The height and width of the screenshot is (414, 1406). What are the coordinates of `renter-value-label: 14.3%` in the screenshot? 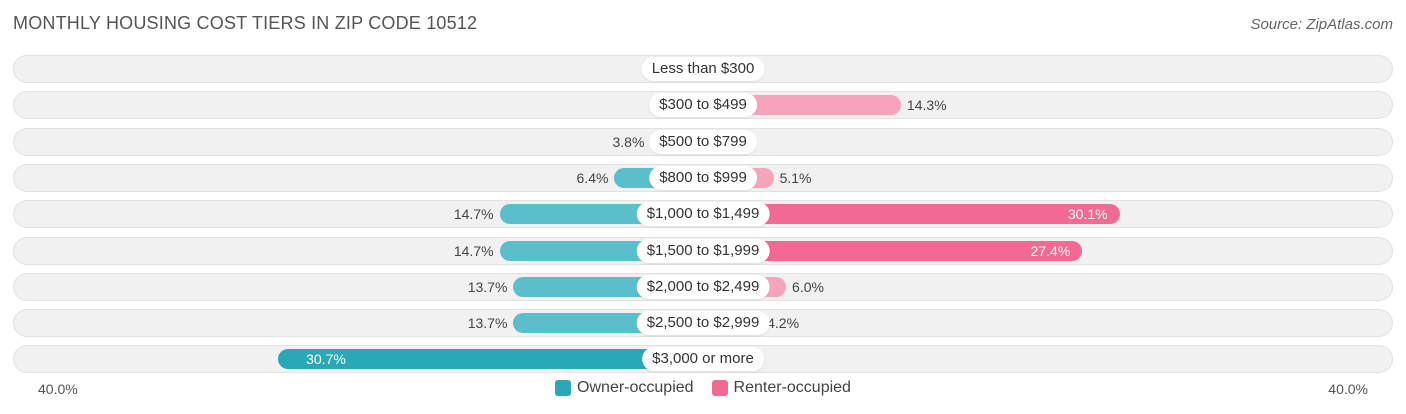 It's located at (926, 105).